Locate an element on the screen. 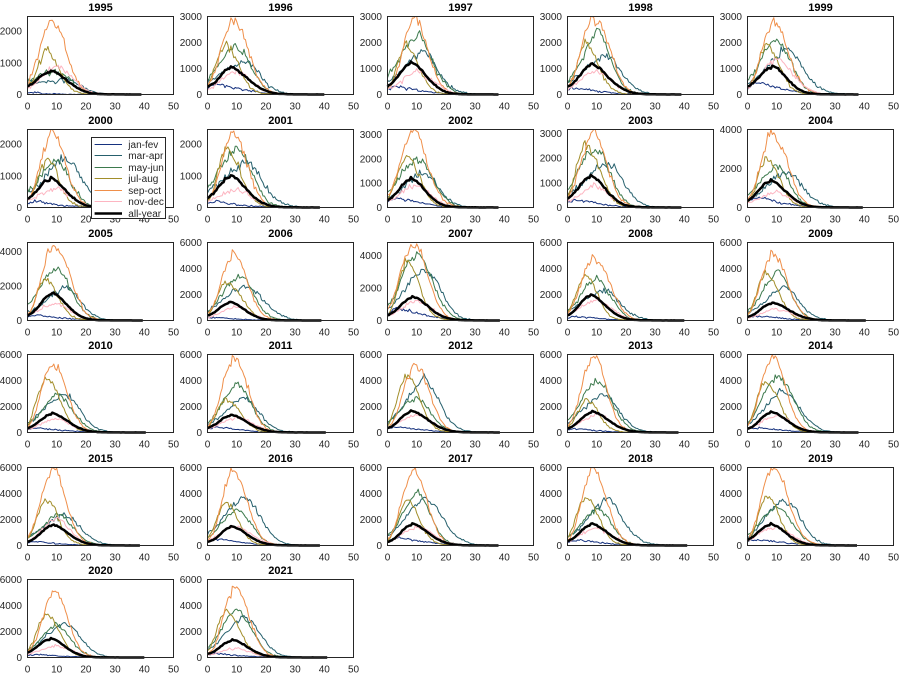  svg-text: 2010 is located at coordinates (100, 346).